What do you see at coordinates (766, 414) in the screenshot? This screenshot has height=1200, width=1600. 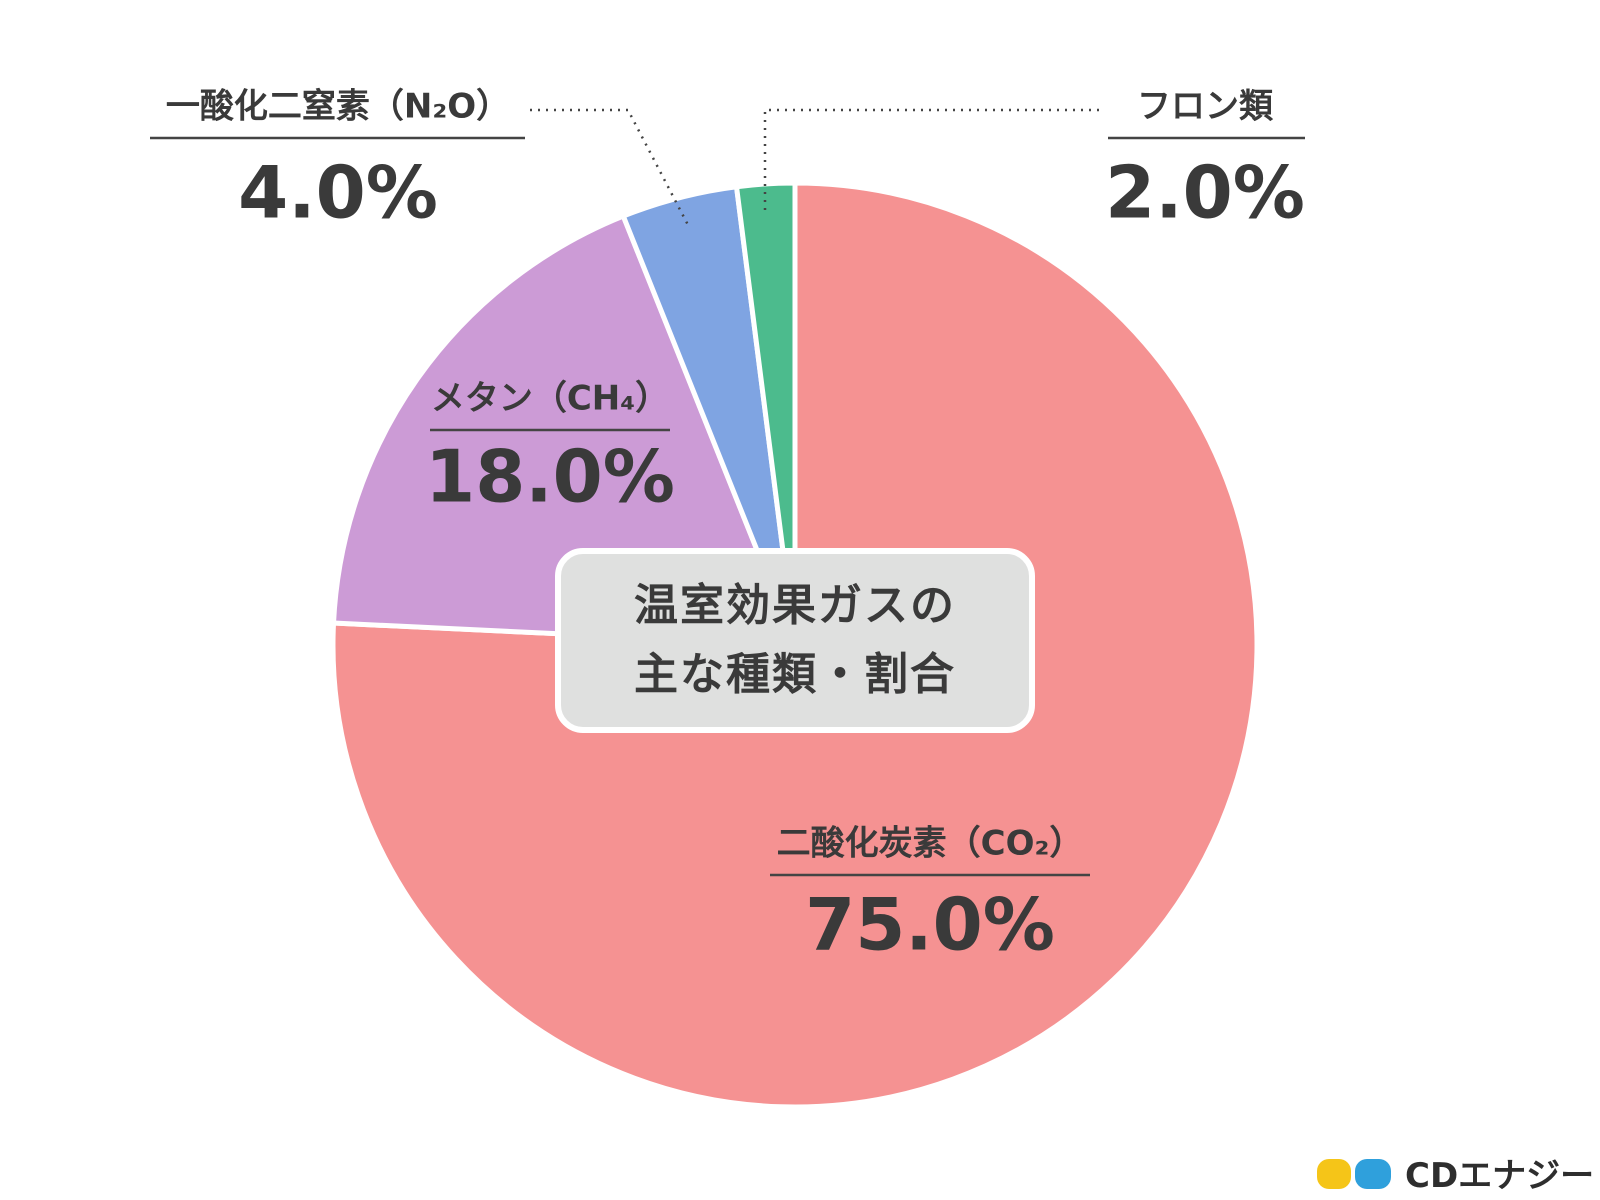 I see `pie-slice` at bounding box center [766, 414].